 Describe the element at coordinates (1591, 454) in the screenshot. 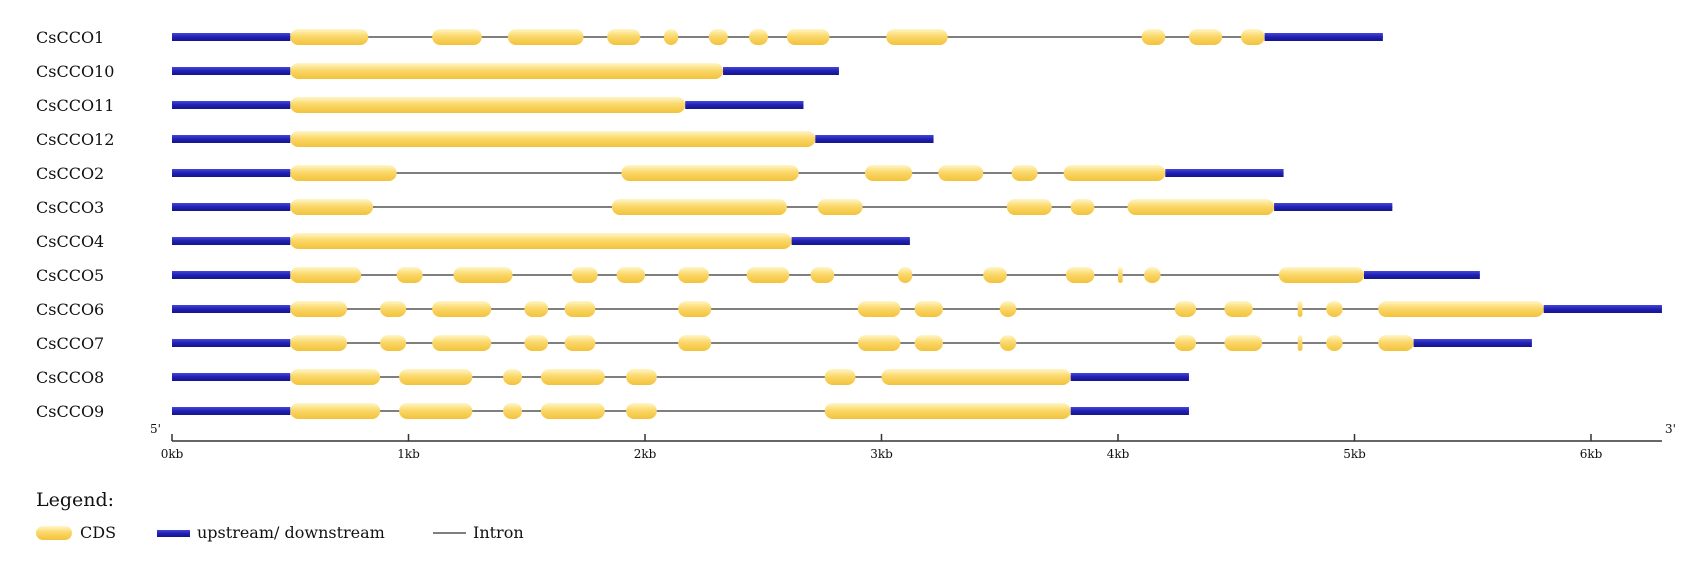

I see `axis-tick-label: 6kb` at that location.